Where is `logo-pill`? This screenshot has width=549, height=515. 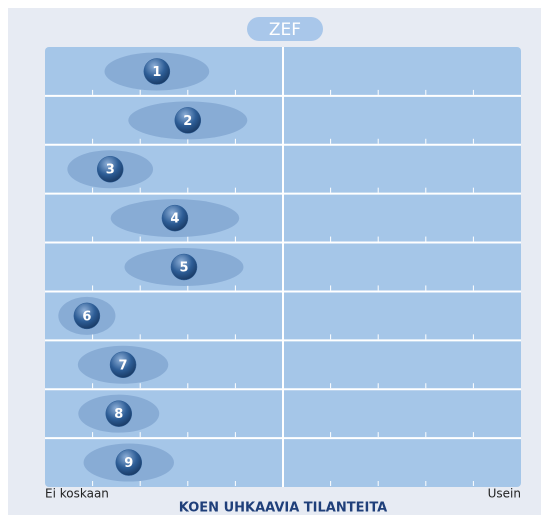
logo-pill is located at coordinates (285, 29).